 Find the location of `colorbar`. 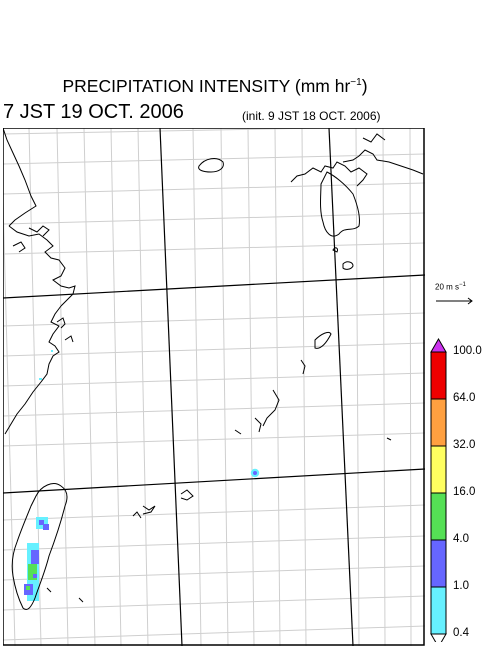

colorbar is located at coordinates (438, 490).